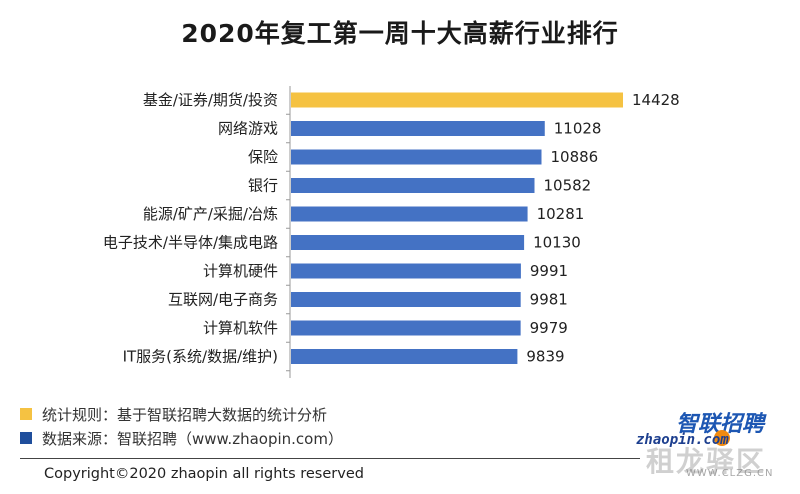 The height and width of the screenshot is (494, 800). Describe the element at coordinates (248, 129) in the screenshot. I see `category-label: 网络游戏` at that location.